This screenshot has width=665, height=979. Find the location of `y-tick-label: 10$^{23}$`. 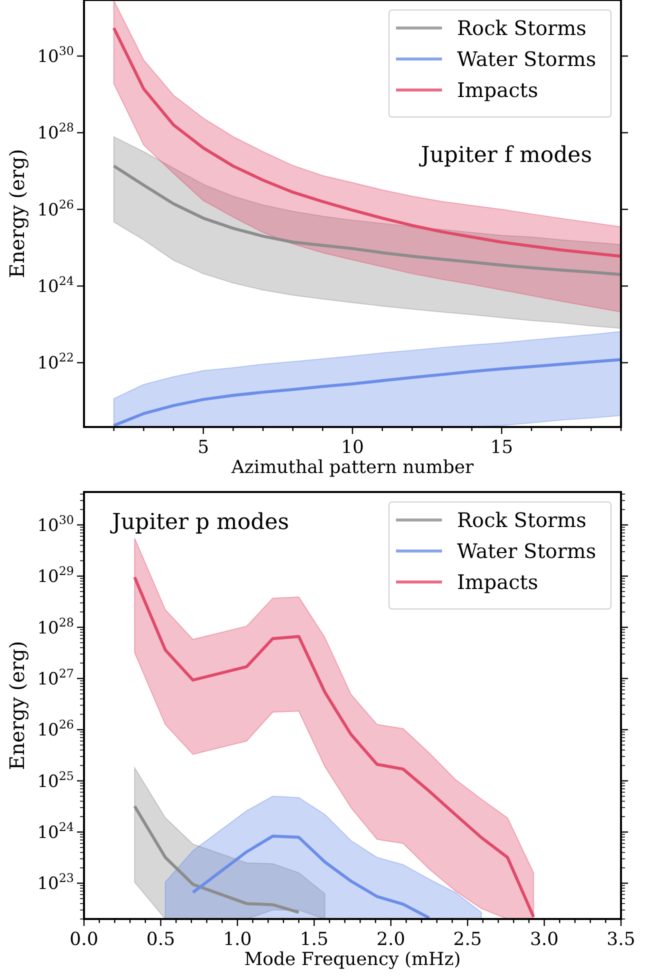

y-tick-label: 10$^{23}$ is located at coordinates (55, 882).